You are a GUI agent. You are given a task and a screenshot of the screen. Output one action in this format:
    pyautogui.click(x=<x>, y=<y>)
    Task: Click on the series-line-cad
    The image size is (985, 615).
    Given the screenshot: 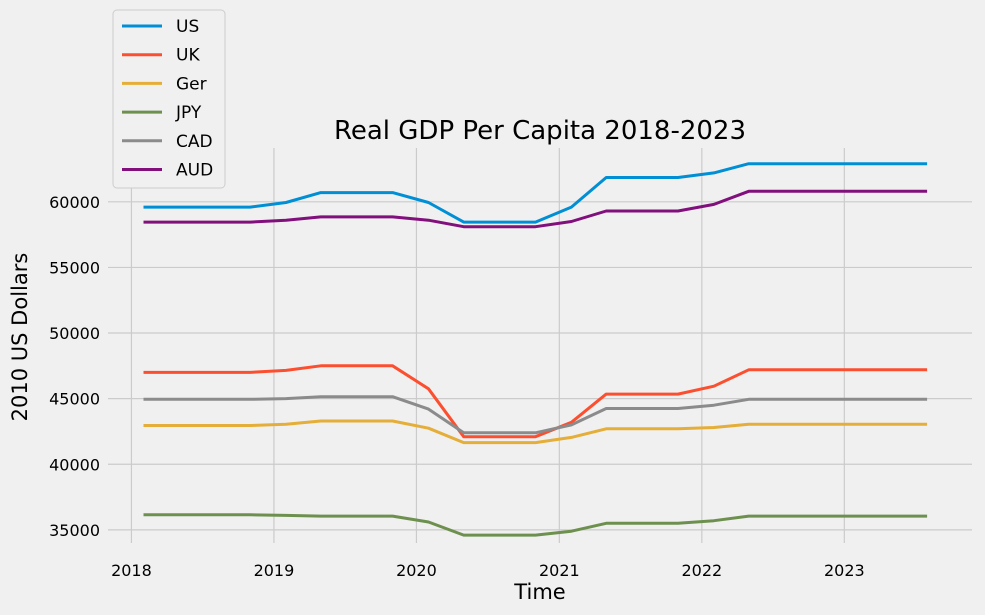 What is the action you would take?
    pyautogui.click(x=535, y=415)
    